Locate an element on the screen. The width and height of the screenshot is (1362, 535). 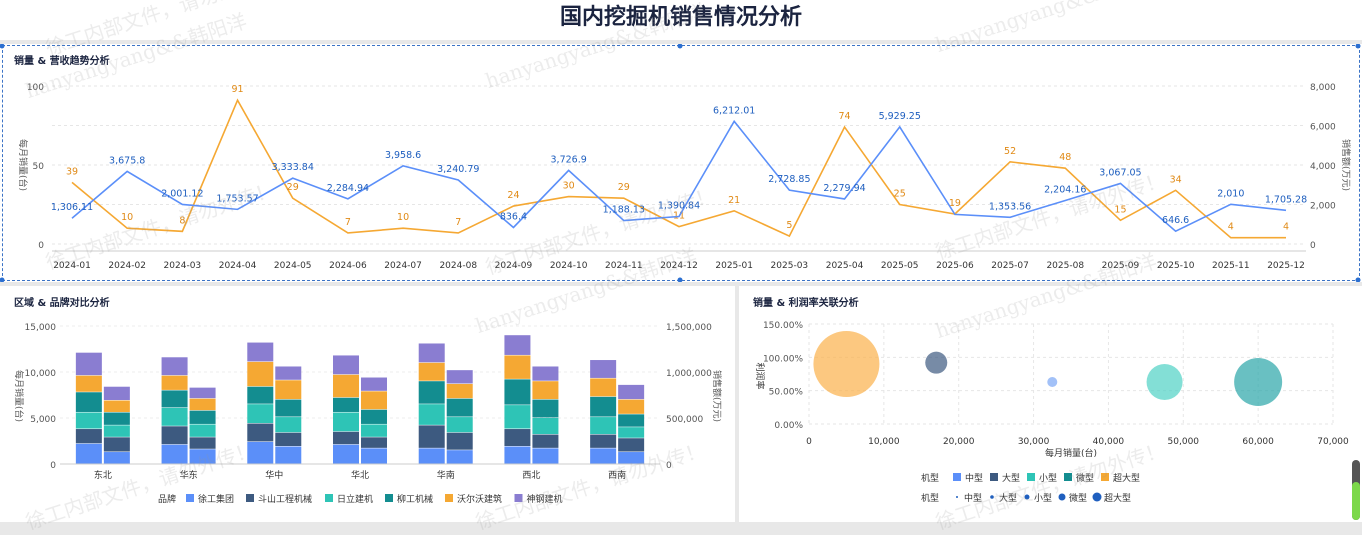
legend-title: 机型 is located at coordinates (930, 478).